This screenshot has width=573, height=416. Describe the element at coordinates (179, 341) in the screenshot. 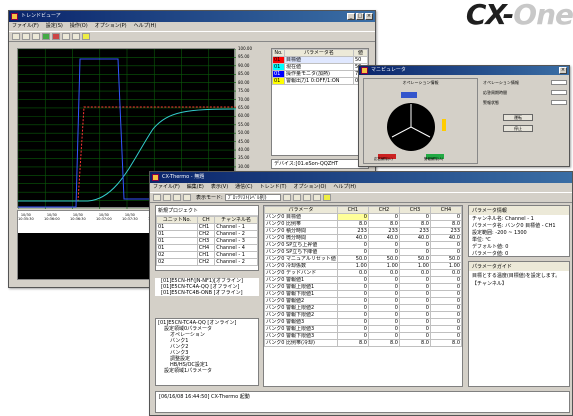

I see `tree-item: バンク1` at that location.